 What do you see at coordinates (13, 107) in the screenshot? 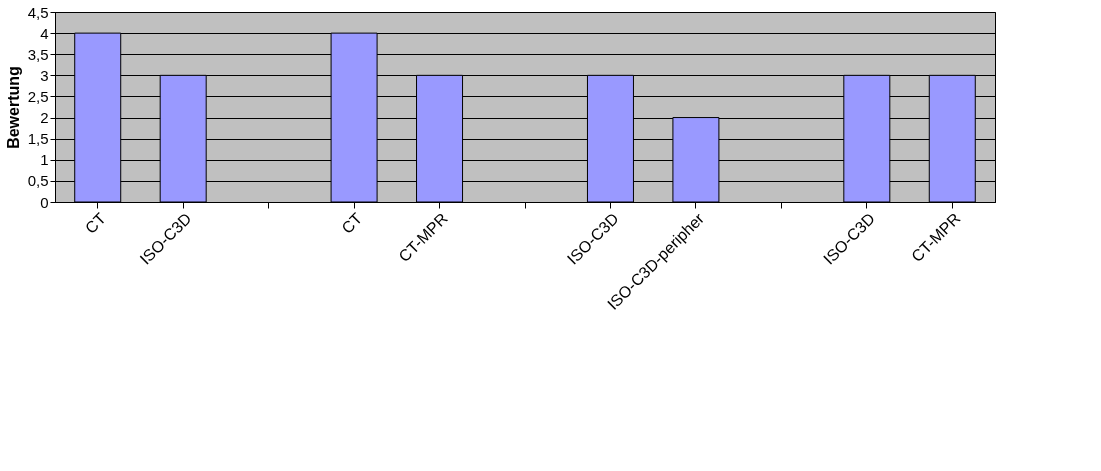
I see `y-axis-title: Bewertung` at bounding box center [13, 107].